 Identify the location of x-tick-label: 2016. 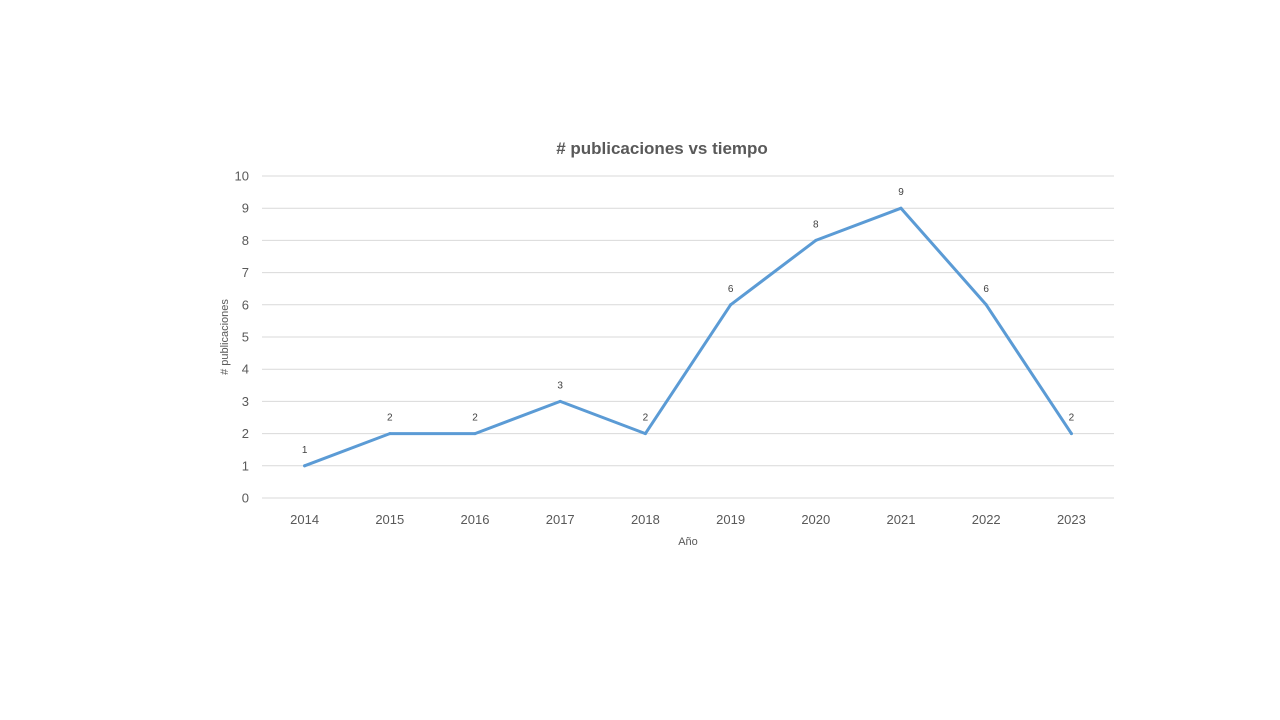
(475, 519).